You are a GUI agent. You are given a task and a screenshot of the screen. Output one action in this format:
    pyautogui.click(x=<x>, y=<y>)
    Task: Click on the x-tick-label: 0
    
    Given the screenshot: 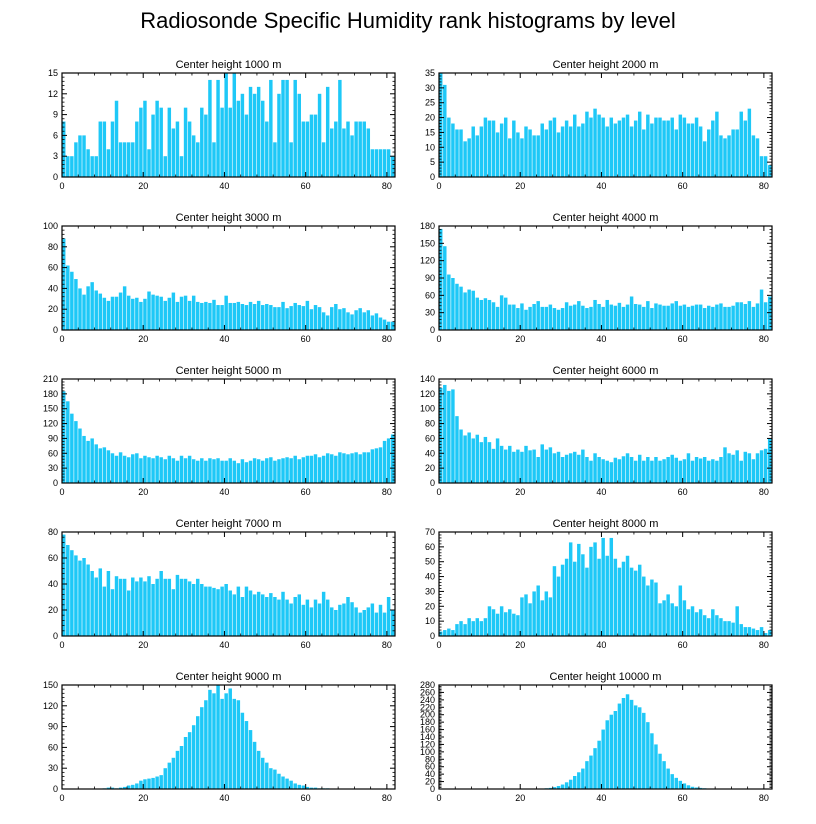 What is the action you would take?
    pyautogui.click(x=438, y=186)
    